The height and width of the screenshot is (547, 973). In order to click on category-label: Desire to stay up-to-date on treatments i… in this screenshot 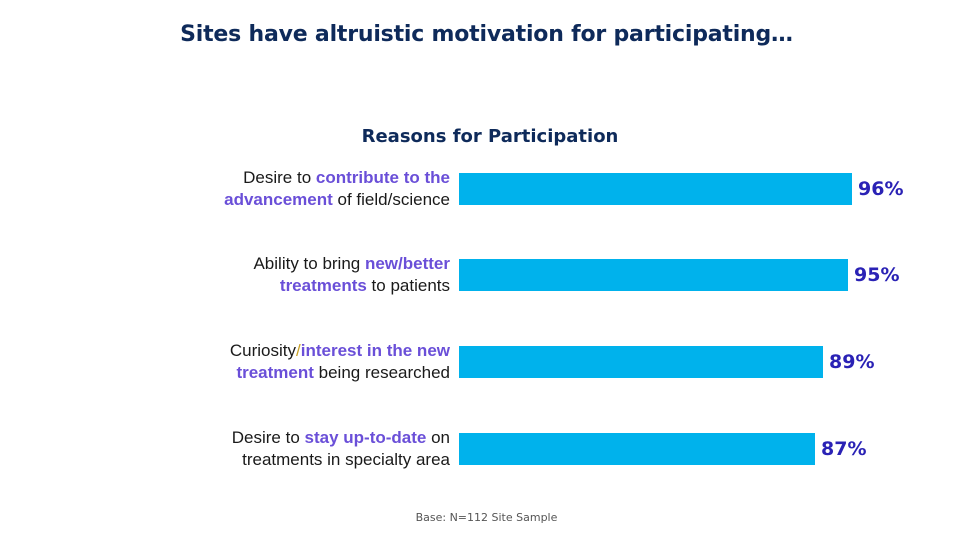, I will do `click(300, 449)`.